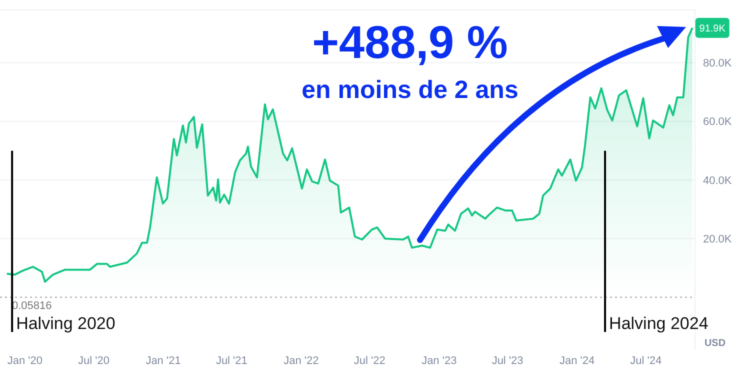 This screenshot has width=742, height=371. I want to click on y-tick-label: 40.0K, so click(717, 180).